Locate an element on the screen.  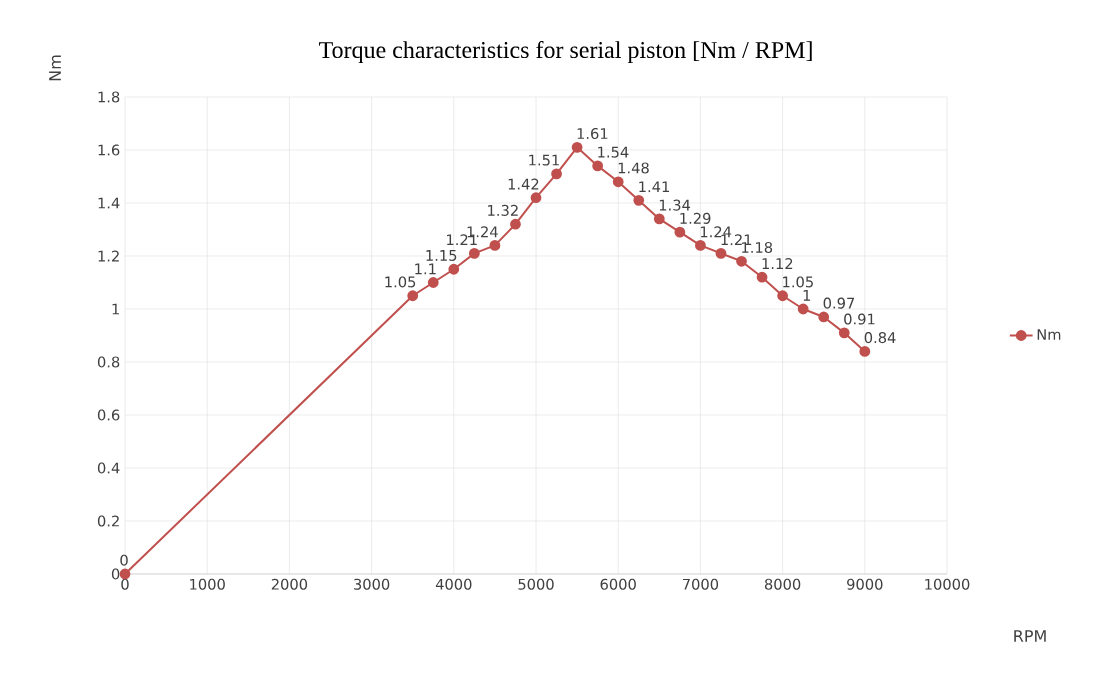
y-tick-label: 1 is located at coordinates (115, 309).